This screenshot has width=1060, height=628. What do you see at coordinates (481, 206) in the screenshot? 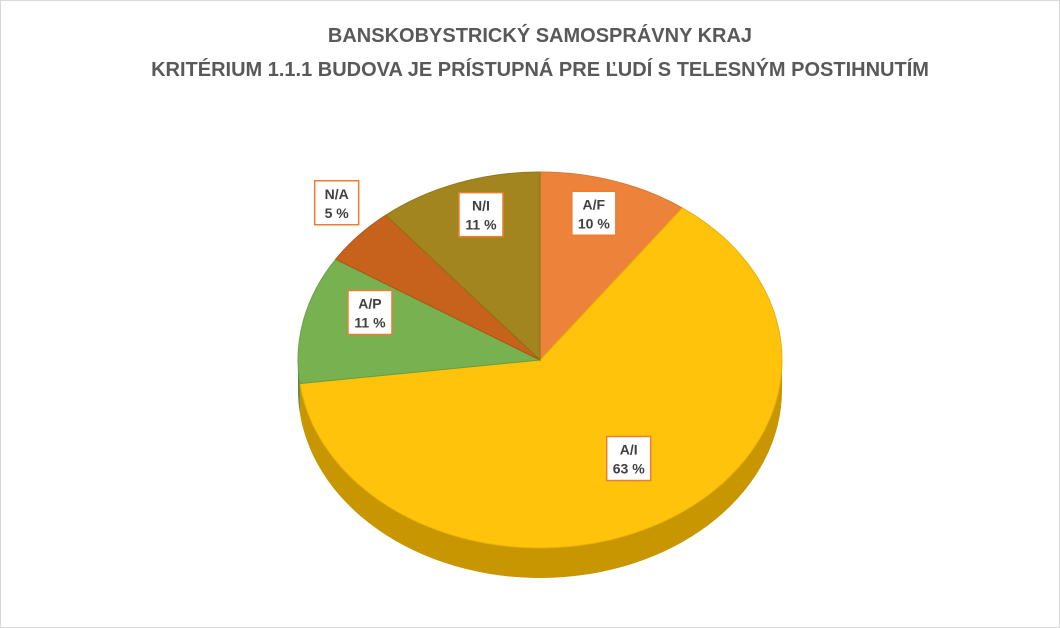
I see `data-label-category: N/I` at bounding box center [481, 206].